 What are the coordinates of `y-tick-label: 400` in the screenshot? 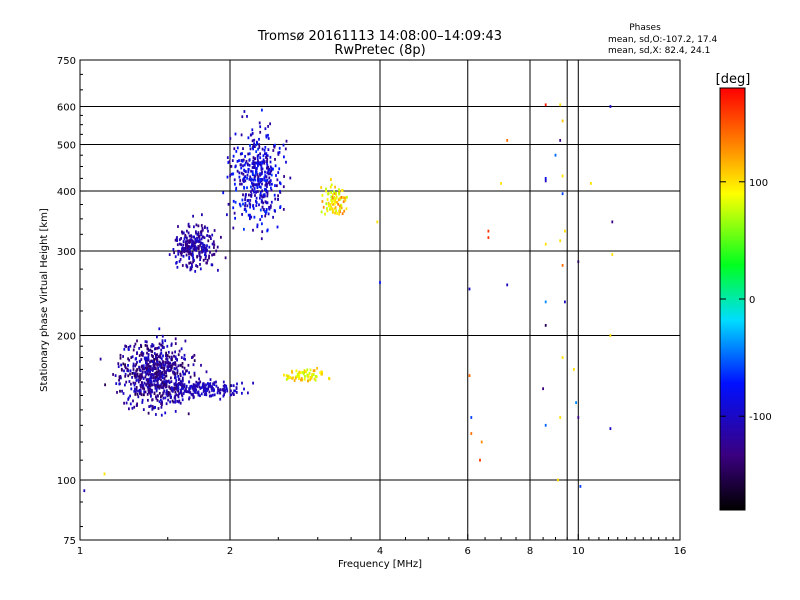 It's located at (66, 192).